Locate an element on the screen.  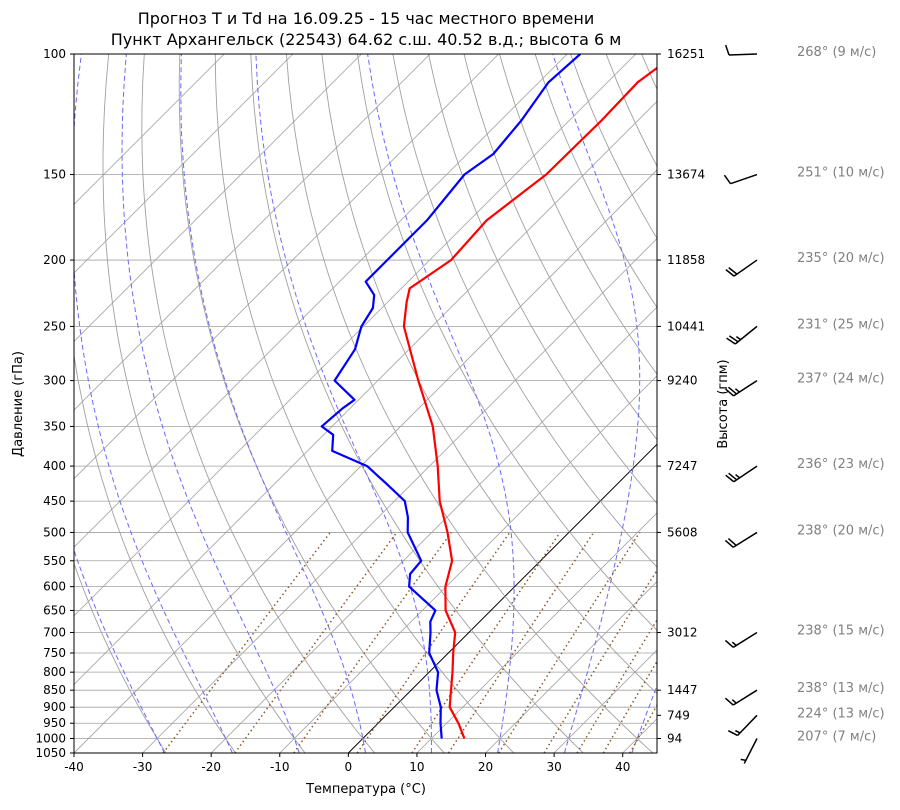
height-label: 9240 is located at coordinates (682, 381).